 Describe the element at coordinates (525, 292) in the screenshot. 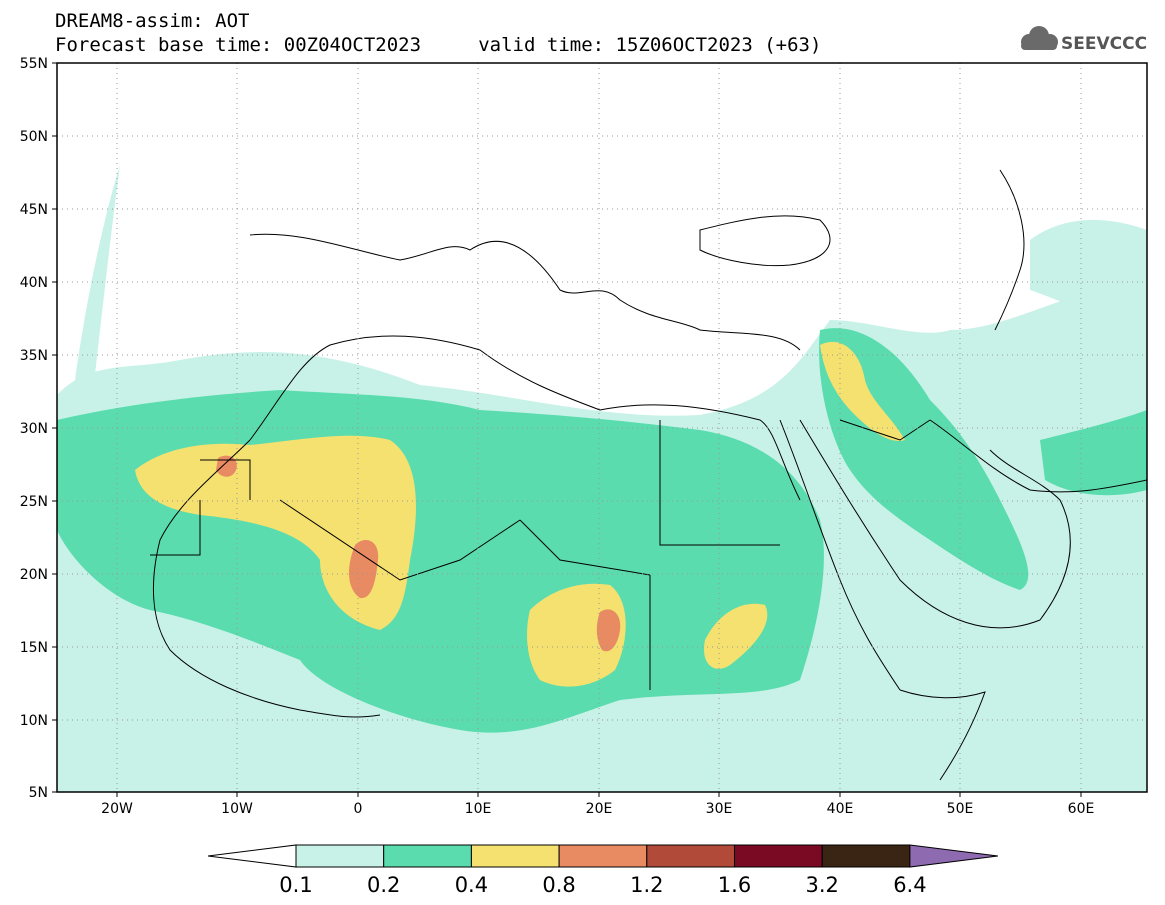

I see `coast-europe` at that location.